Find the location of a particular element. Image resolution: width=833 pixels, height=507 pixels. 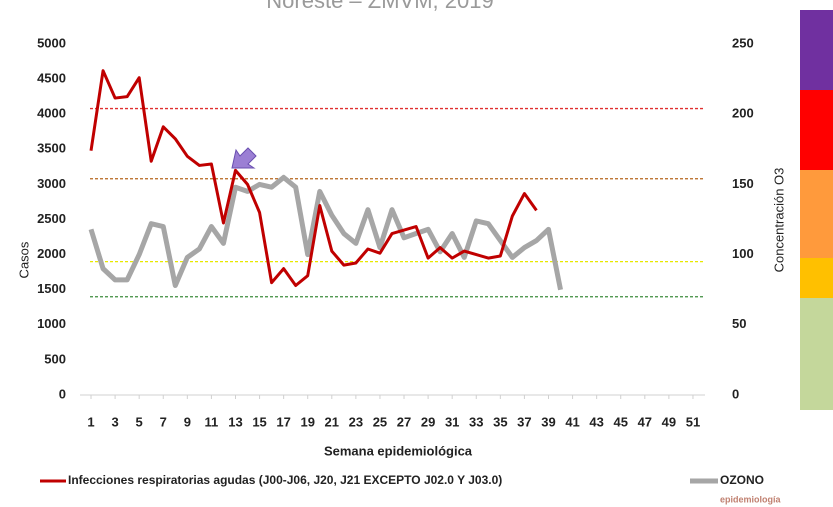

y2-tick-label: 200 is located at coordinates (743, 113).